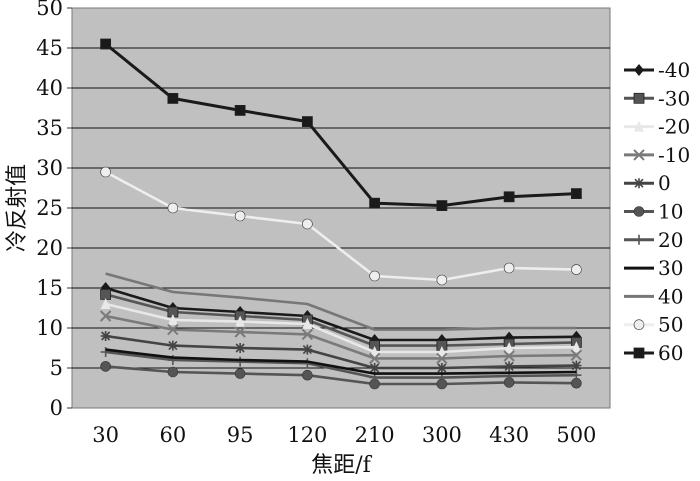  Describe the element at coordinates (657, 98) in the screenshot. I see `legend-item: -30` at that location.